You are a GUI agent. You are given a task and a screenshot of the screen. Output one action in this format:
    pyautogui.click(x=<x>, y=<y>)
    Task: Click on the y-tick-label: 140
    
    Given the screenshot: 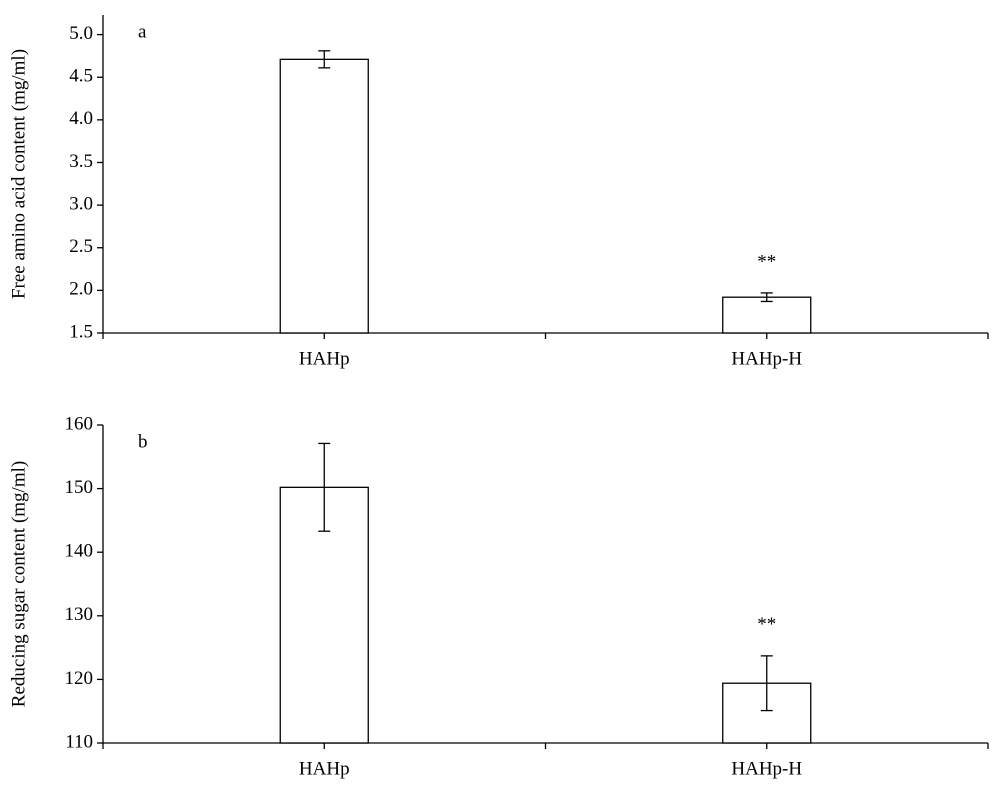 What is the action you would take?
    pyautogui.click(x=79, y=551)
    